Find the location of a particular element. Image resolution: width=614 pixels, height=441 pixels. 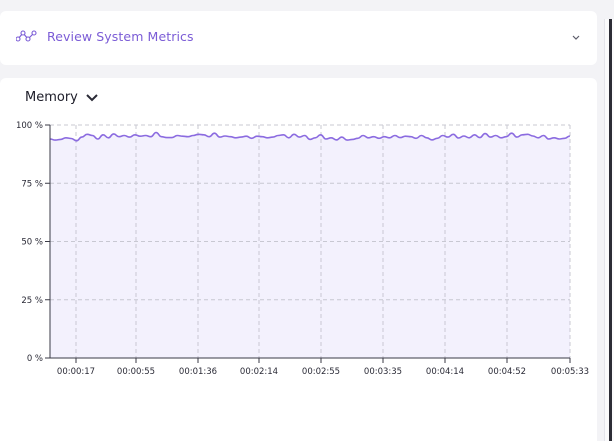

memory-series-line is located at coordinates (310, 136).